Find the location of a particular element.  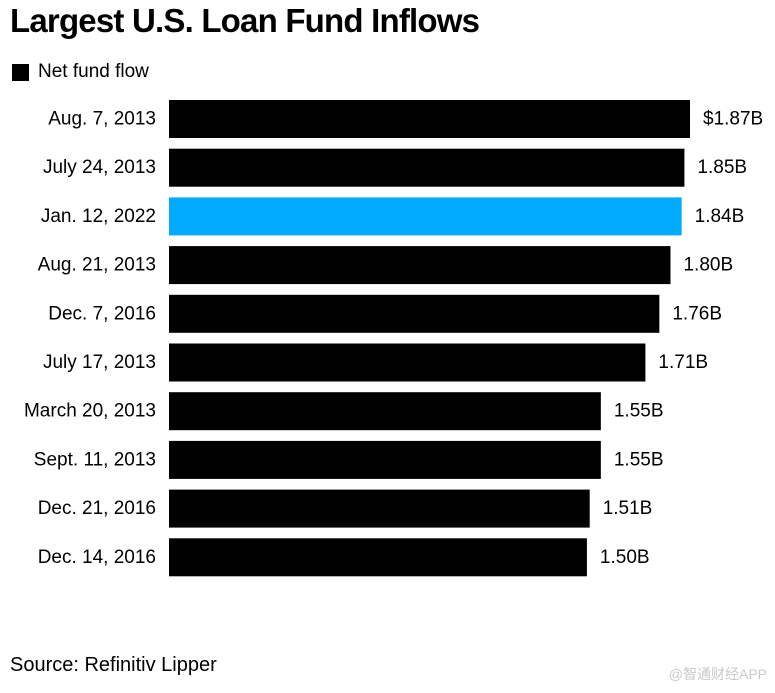

category-label: Aug. 21, 2013 is located at coordinates (97, 265).